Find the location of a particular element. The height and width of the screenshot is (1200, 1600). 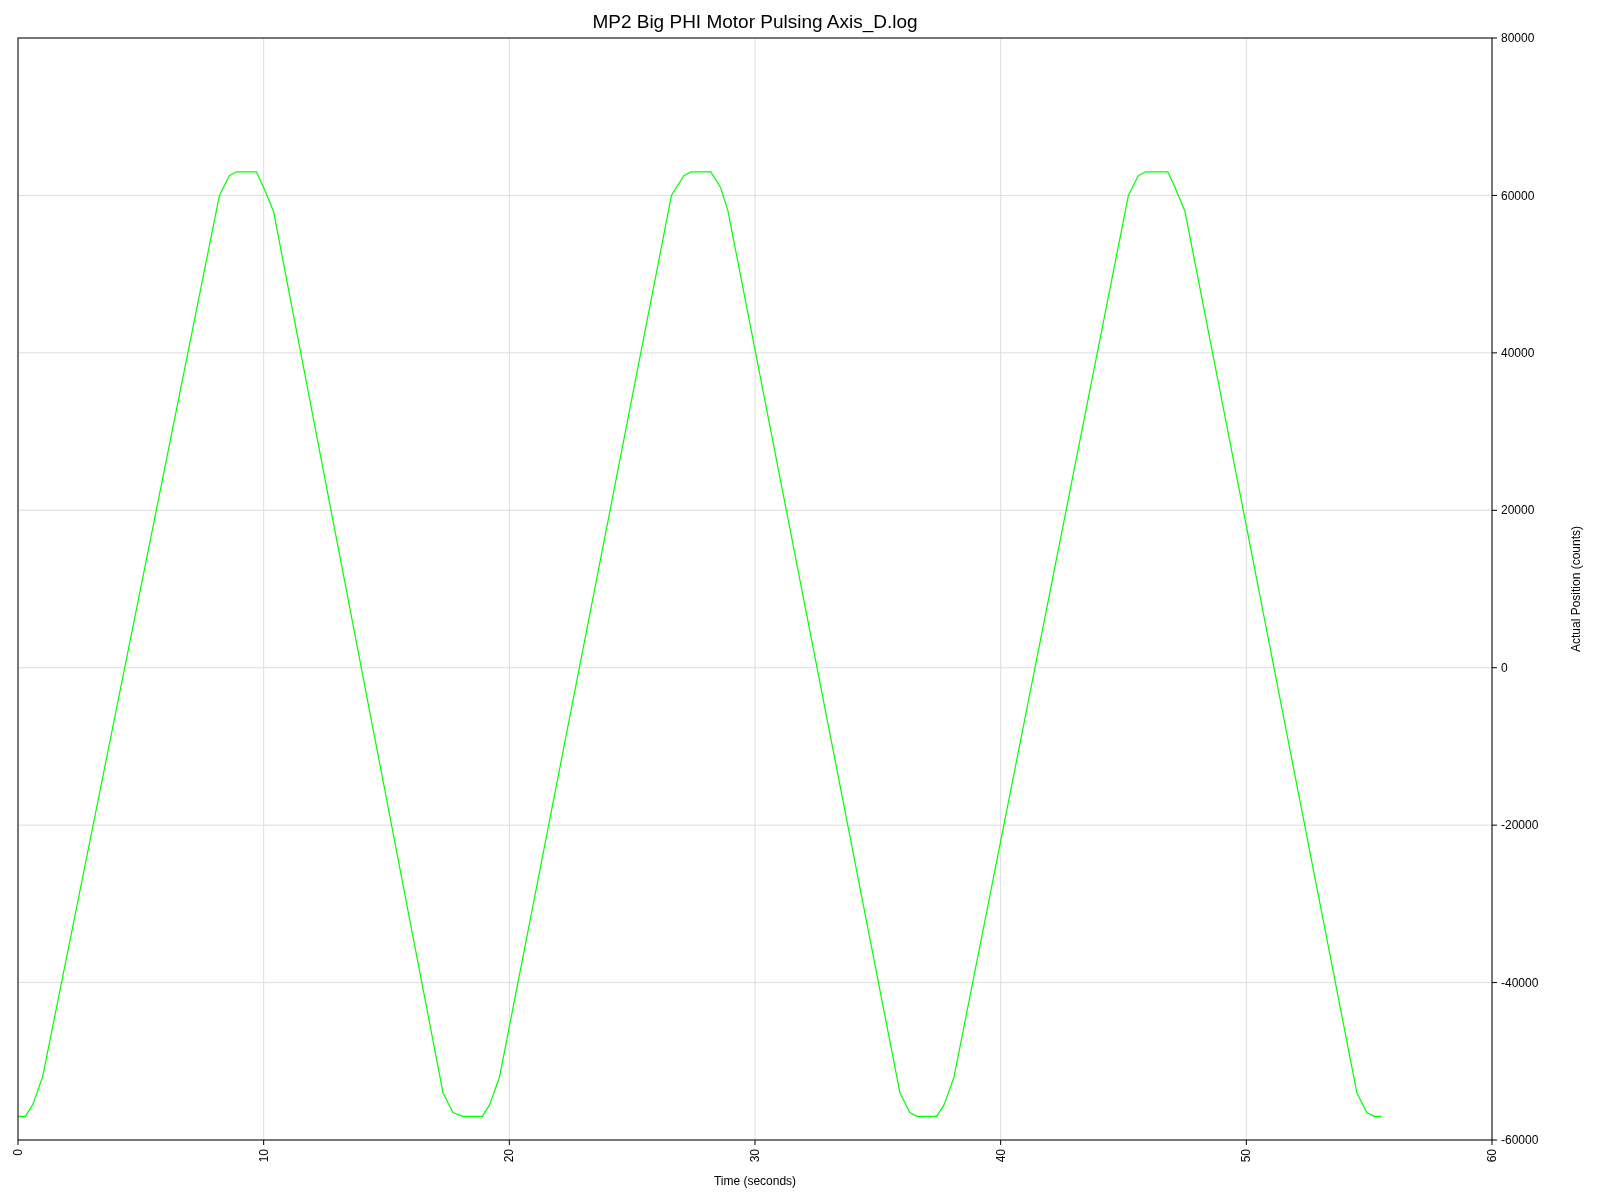

y-tick-label: 0 is located at coordinates (1504, 667).